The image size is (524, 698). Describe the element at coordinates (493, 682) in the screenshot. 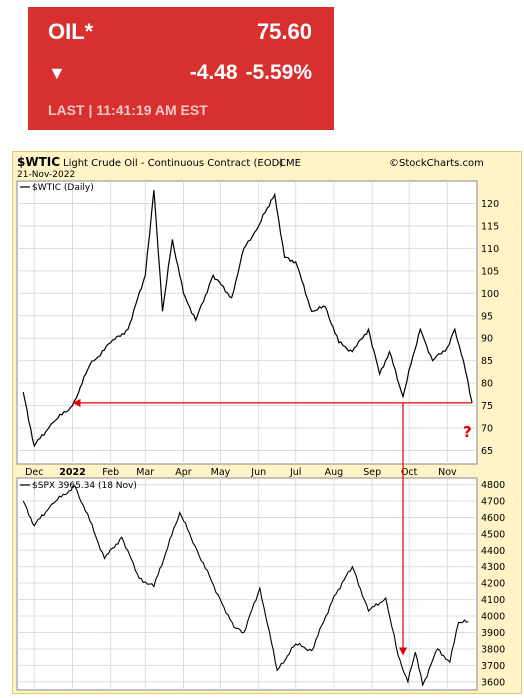

I see `y-tick-label: 3600` at that location.